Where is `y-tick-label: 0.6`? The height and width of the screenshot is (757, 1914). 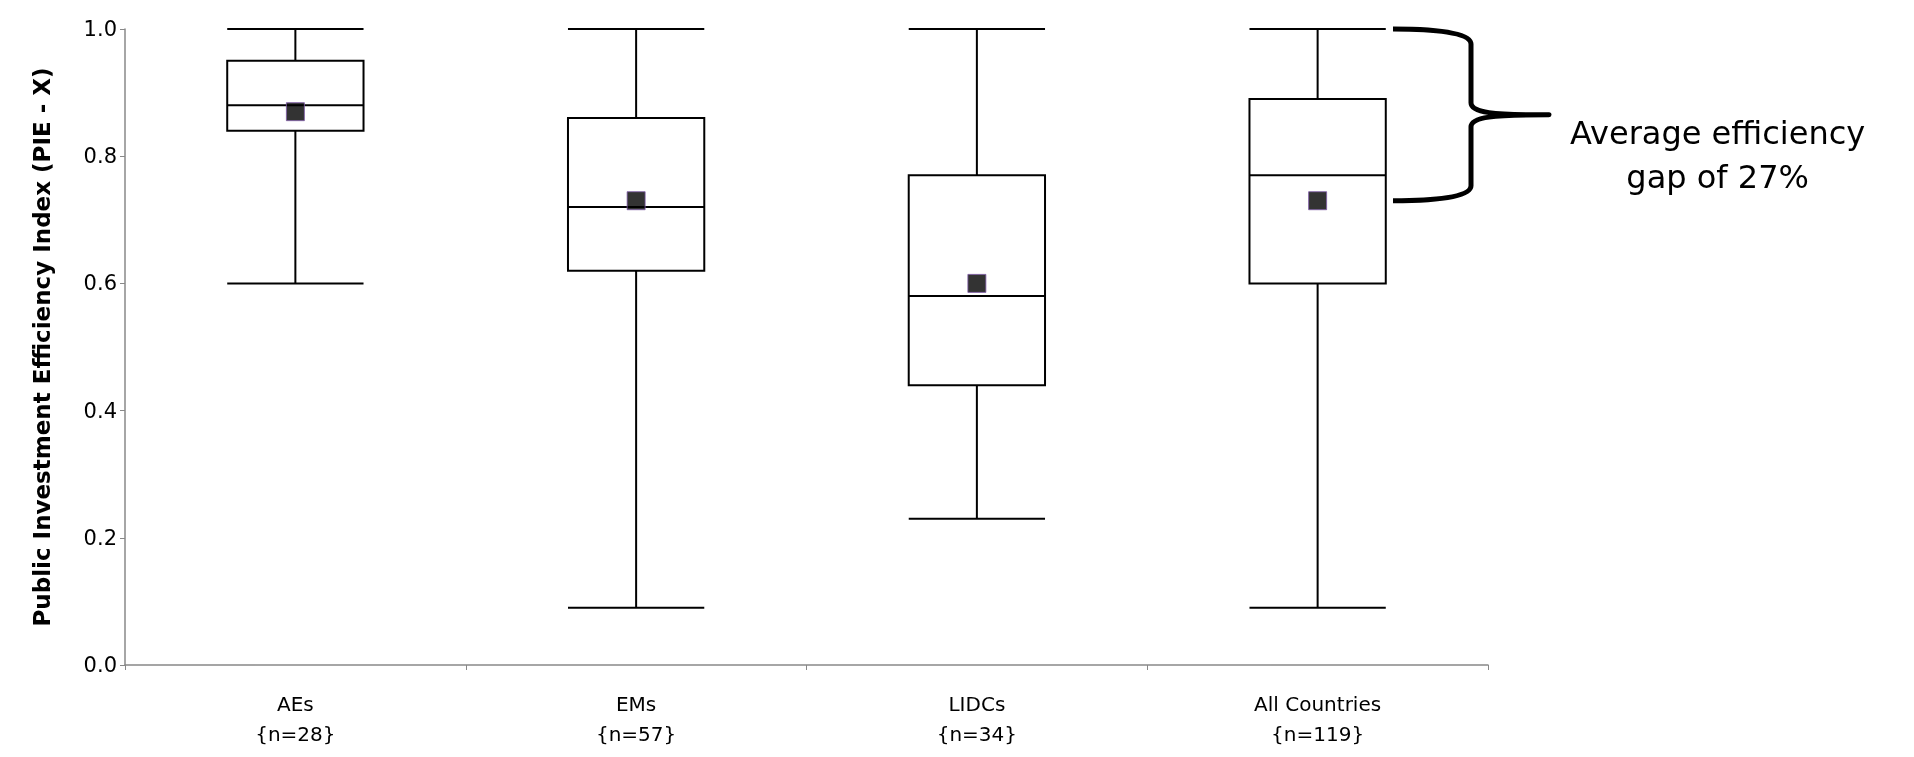 y-tick-label: 0.6 is located at coordinates (100, 283).